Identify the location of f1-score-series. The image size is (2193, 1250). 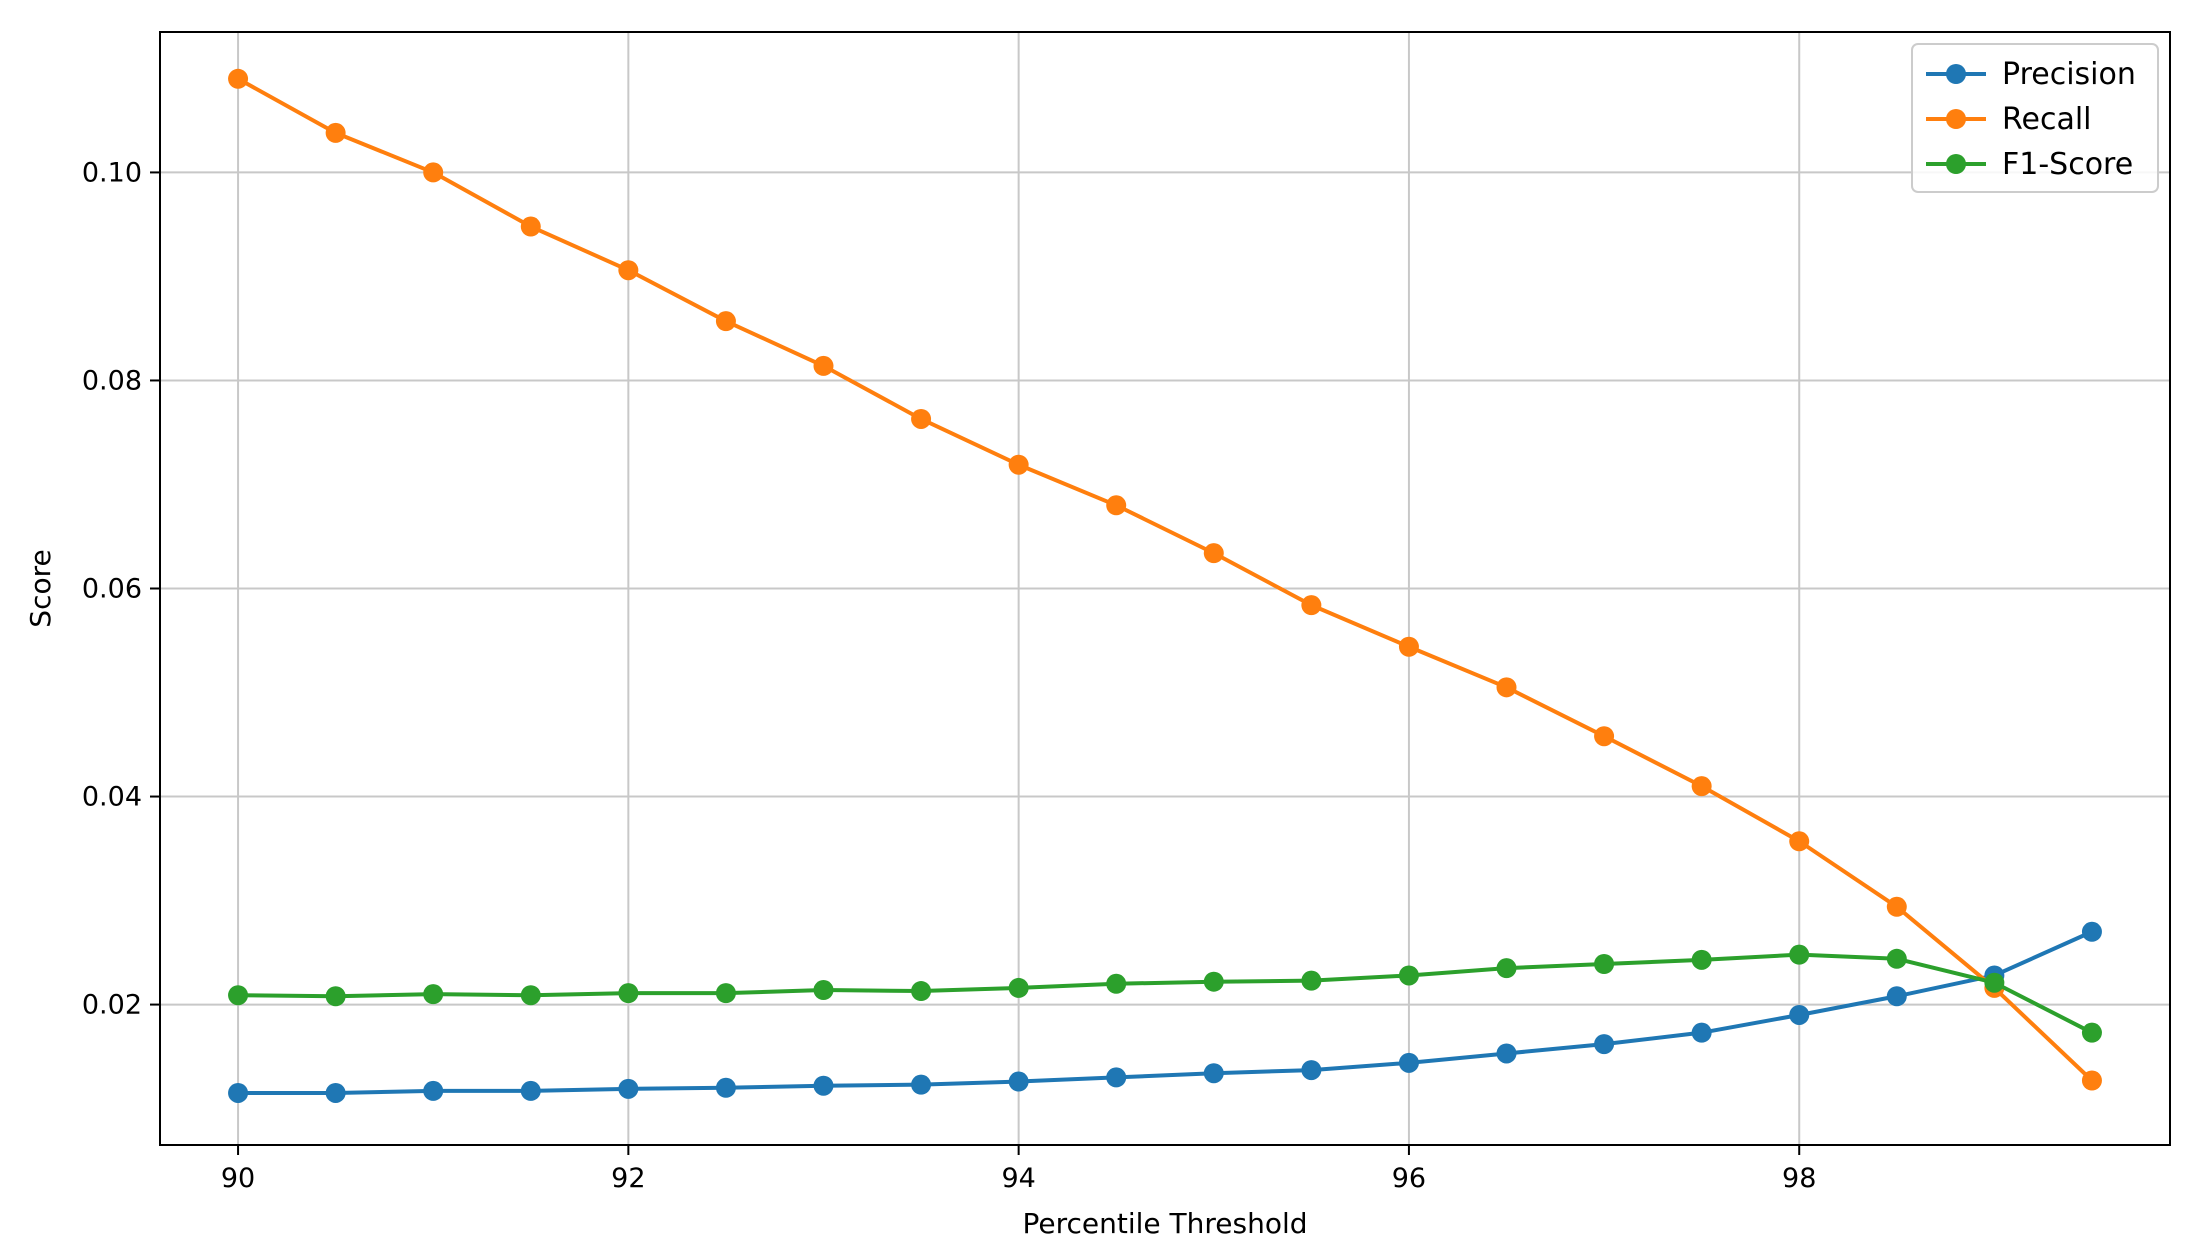
(1165, 993).